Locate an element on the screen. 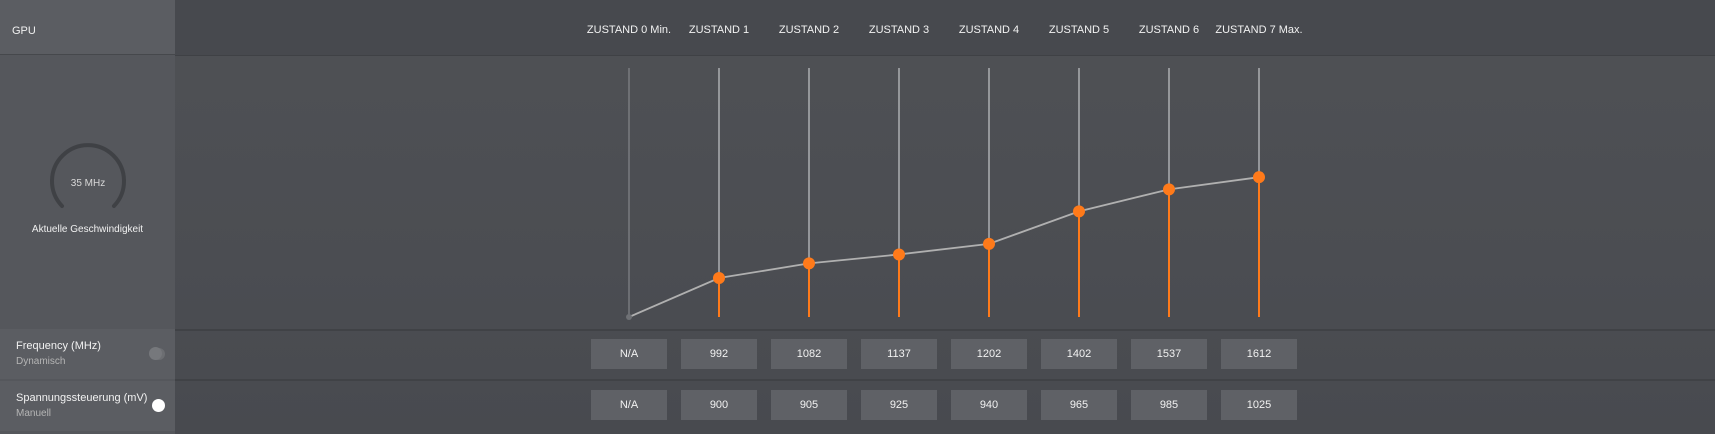 The height and width of the screenshot is (434, 1715). voltage-value-state-3: 925 is located at coordinates (899, 405).